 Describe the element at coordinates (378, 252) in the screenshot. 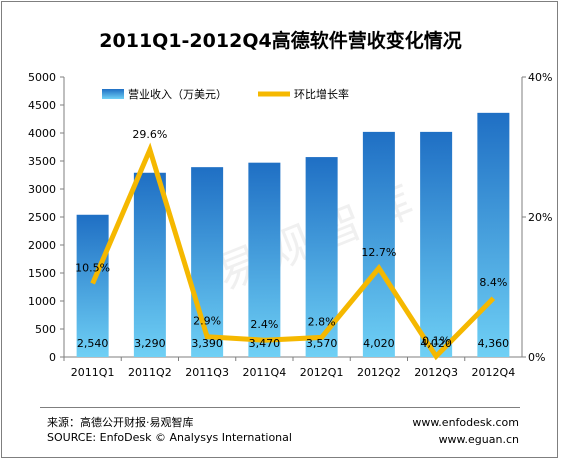

I see `growth-value-label: 12.7%` at that location.